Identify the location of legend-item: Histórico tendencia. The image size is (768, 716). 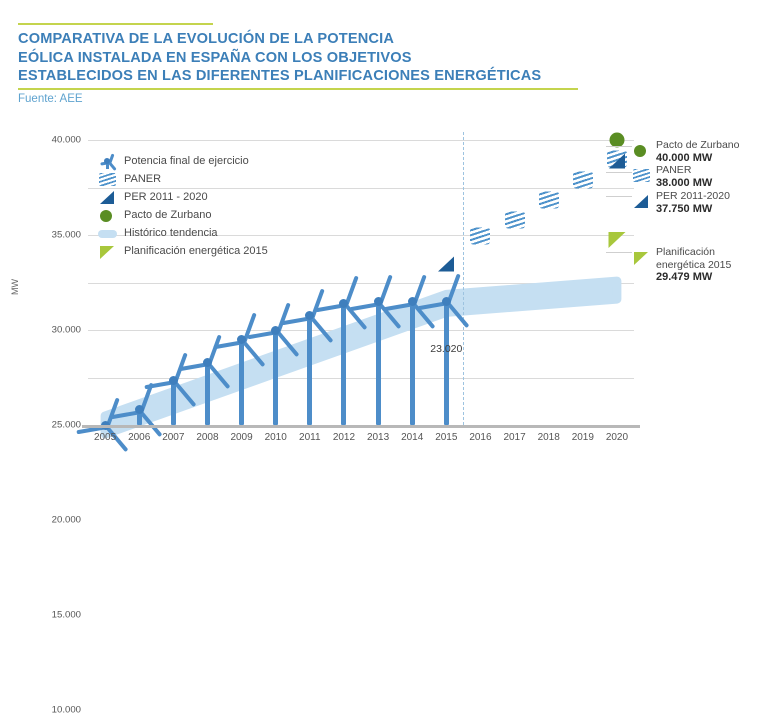
(179, 233).